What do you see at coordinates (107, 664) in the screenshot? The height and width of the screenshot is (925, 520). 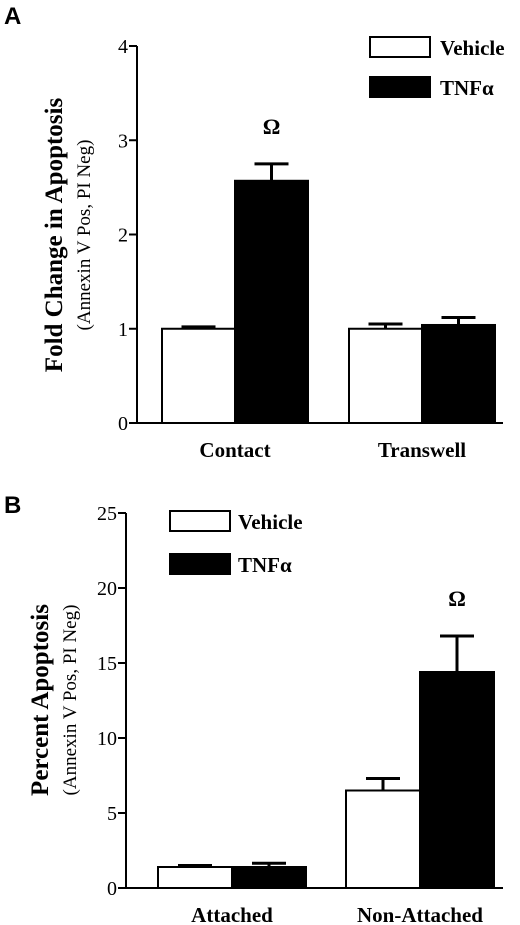 I see `panel-b-y-tick-label: 15` at bounding box center [107, 664].